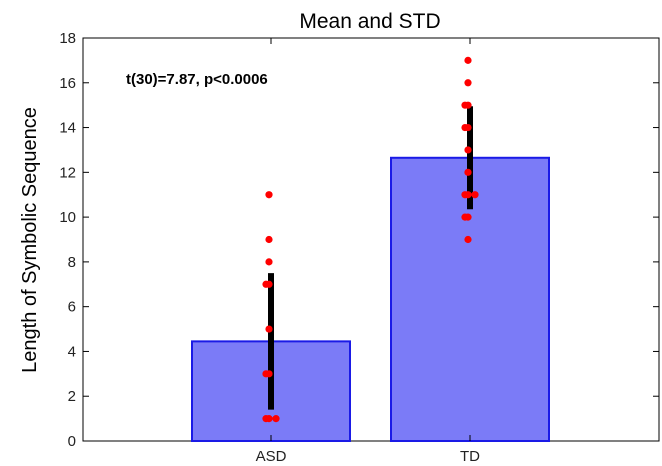 The height and width of the screenshot is (466, 662). What do you see at coordinates (369, 21) in the screenshot?
I see `chart-title: Mean and STD` at bounding box center [369, 21].